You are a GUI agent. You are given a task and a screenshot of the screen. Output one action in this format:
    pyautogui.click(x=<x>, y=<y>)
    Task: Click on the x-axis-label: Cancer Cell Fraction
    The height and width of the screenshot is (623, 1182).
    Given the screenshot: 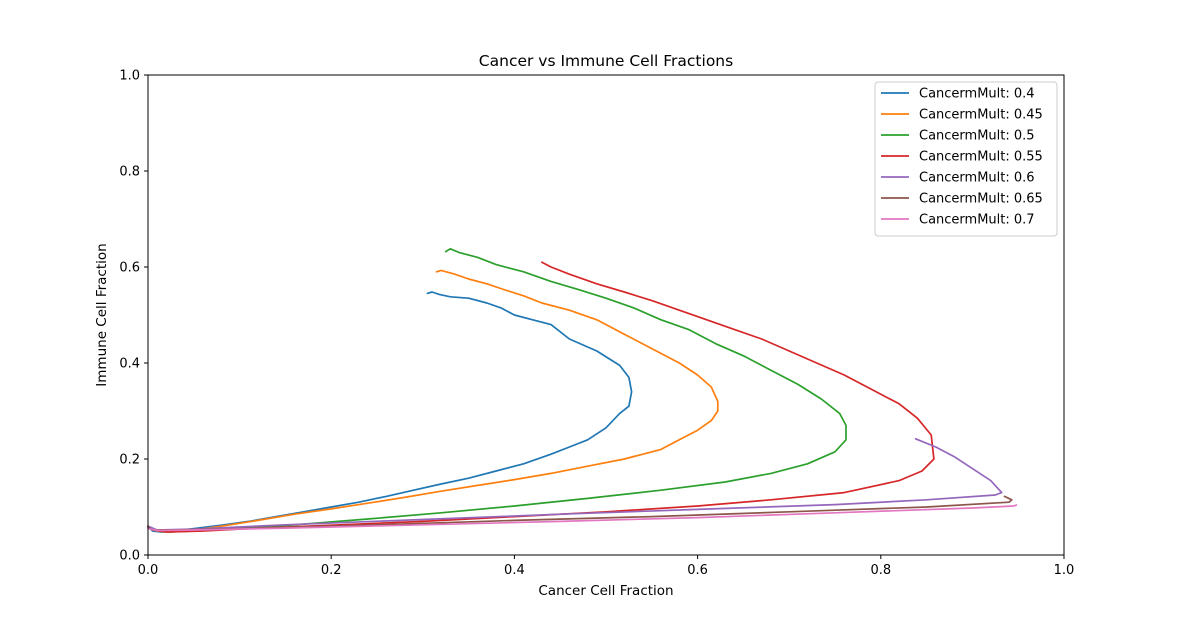 What is the action you would take?
    pyautogui.click(x=605, y=591)
    